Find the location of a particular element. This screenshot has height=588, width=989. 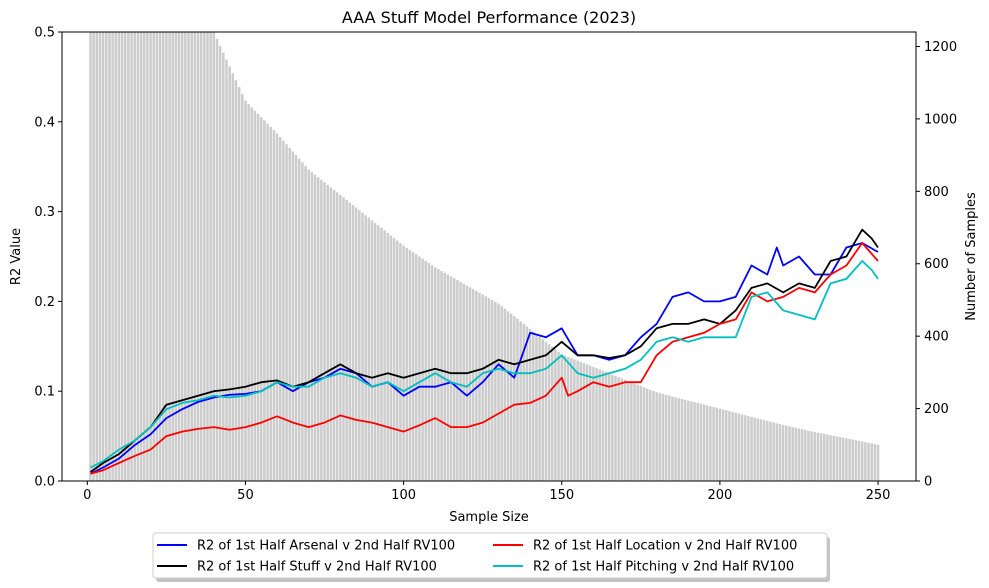

y-tick-label: 0.0 is located at coordinates (44, 482).